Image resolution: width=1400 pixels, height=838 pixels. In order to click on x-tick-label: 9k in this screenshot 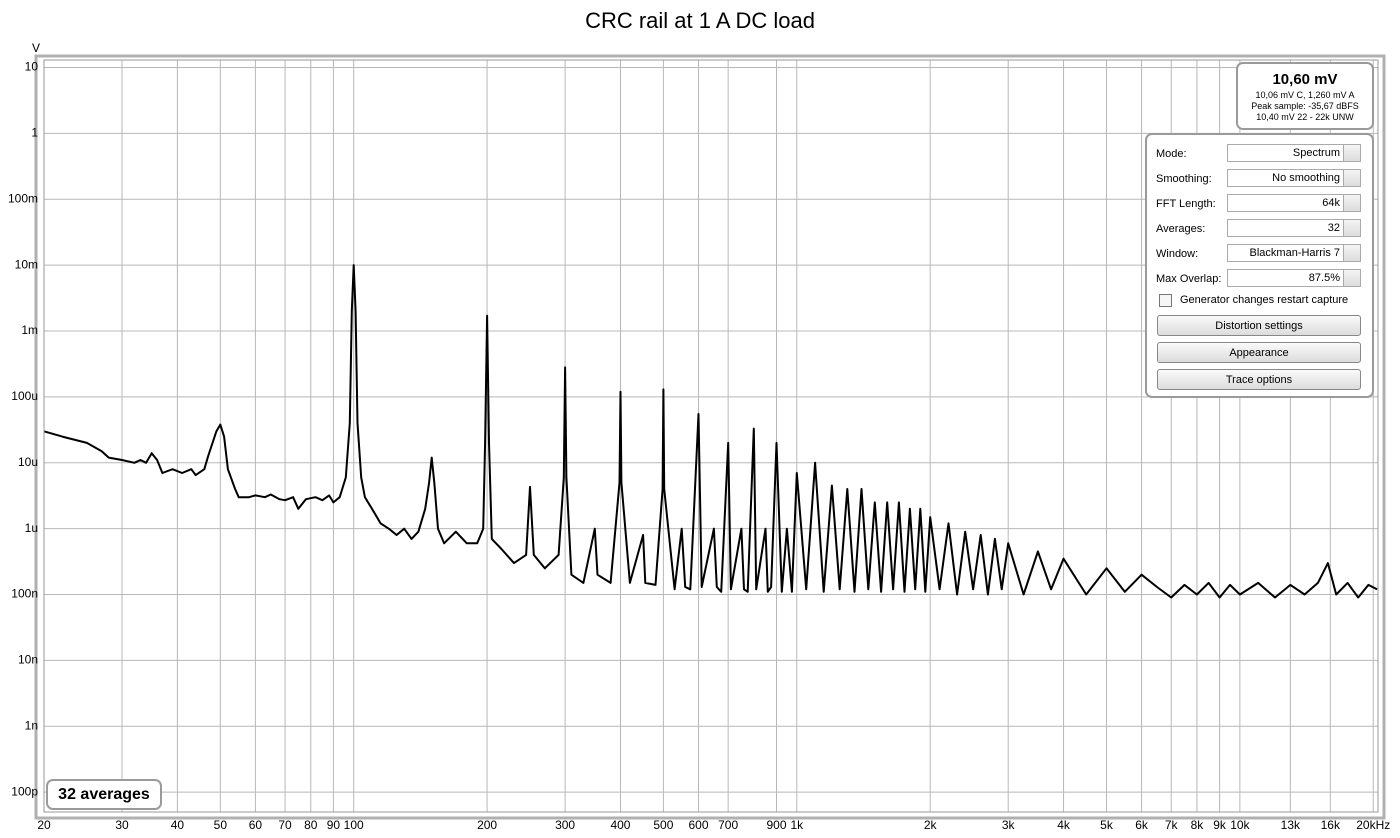, I will do `click(1220, 825)`.